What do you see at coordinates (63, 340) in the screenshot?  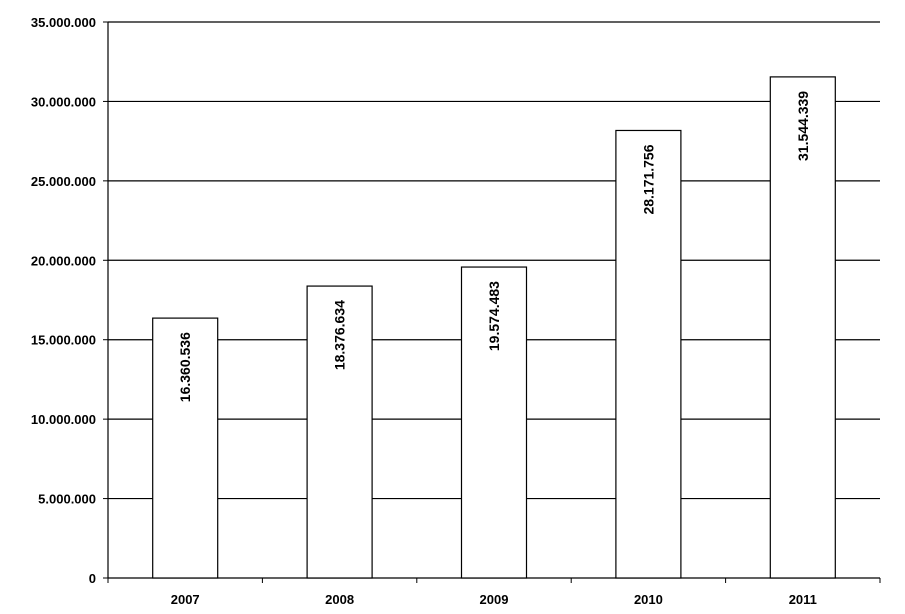 I see `y-tick-label: 15.000.000` at bounding box center [63, 340].